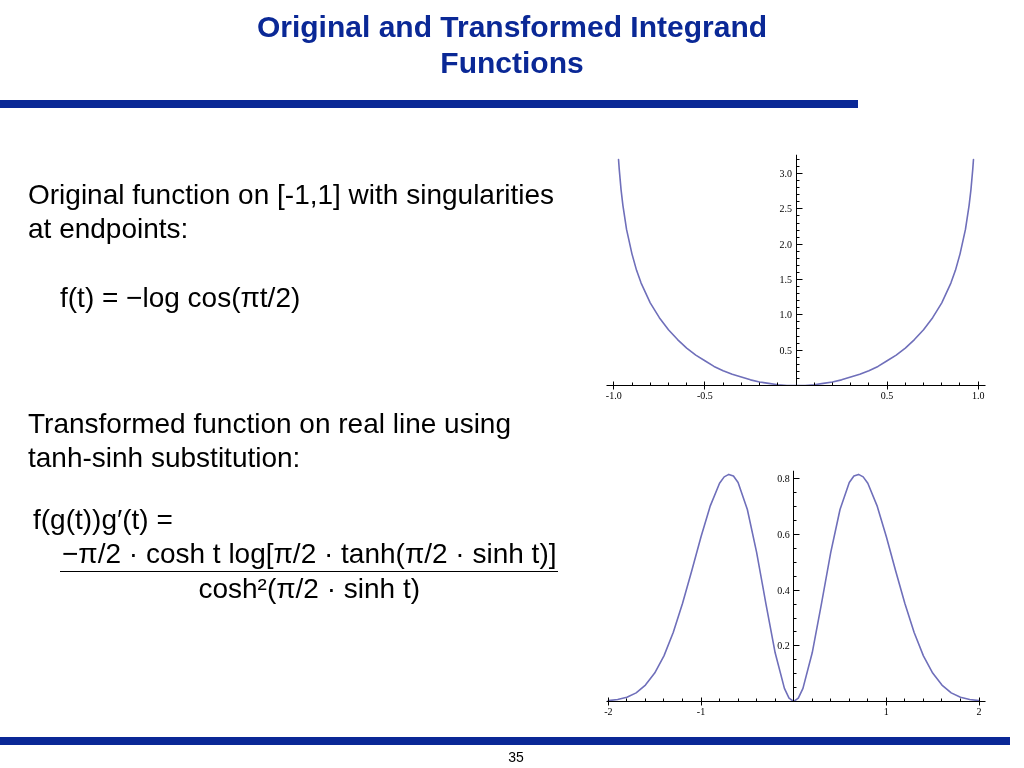 The width and height of the screenshot is (1024, 768). What do you see at coordinates (783, 479) in the screenshot?
I see `y-tick-label: 0.8` at bounding box center [783, 479].